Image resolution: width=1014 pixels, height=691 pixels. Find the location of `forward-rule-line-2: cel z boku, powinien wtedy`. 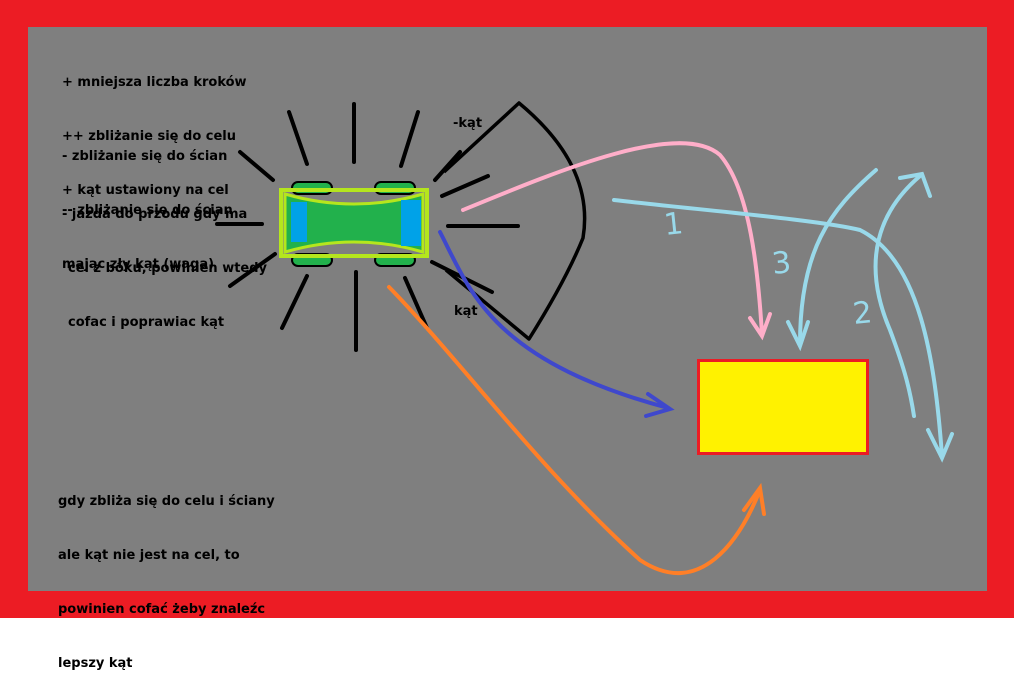

forward-rule-line-2: cel z boku, powinien wtedy is located at coordinates (168, 268).